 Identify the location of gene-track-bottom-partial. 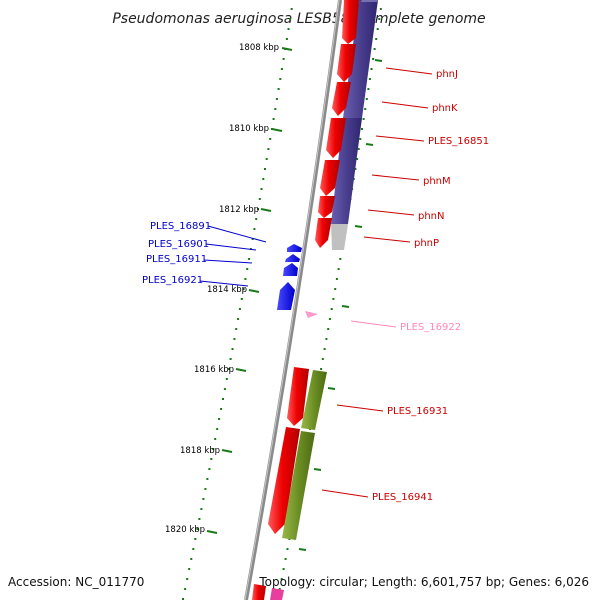
(268, 592).